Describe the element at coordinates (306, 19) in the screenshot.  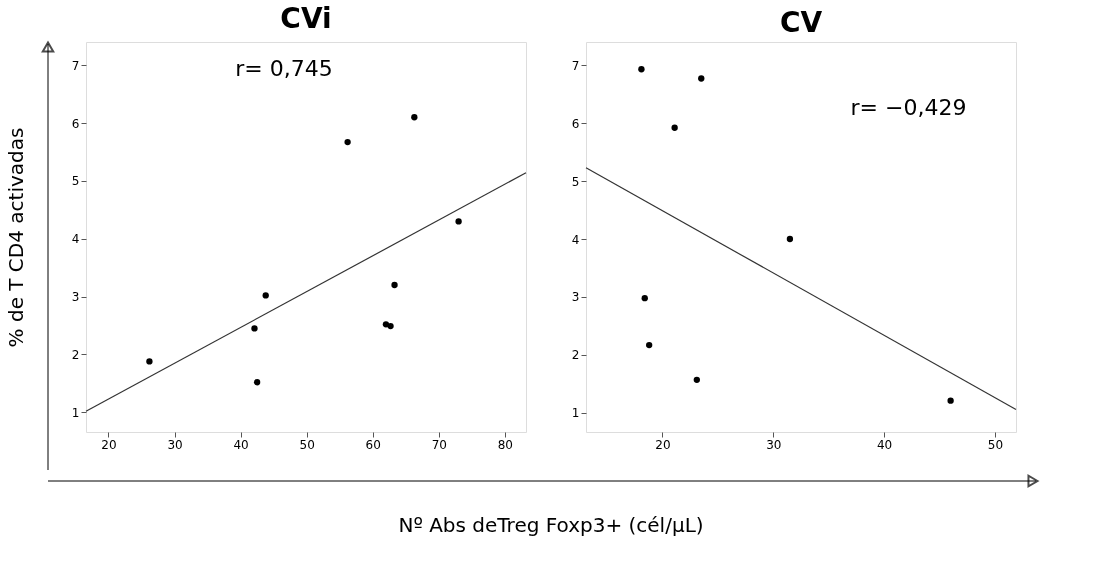
I see `chart-title: CVi` at that location.